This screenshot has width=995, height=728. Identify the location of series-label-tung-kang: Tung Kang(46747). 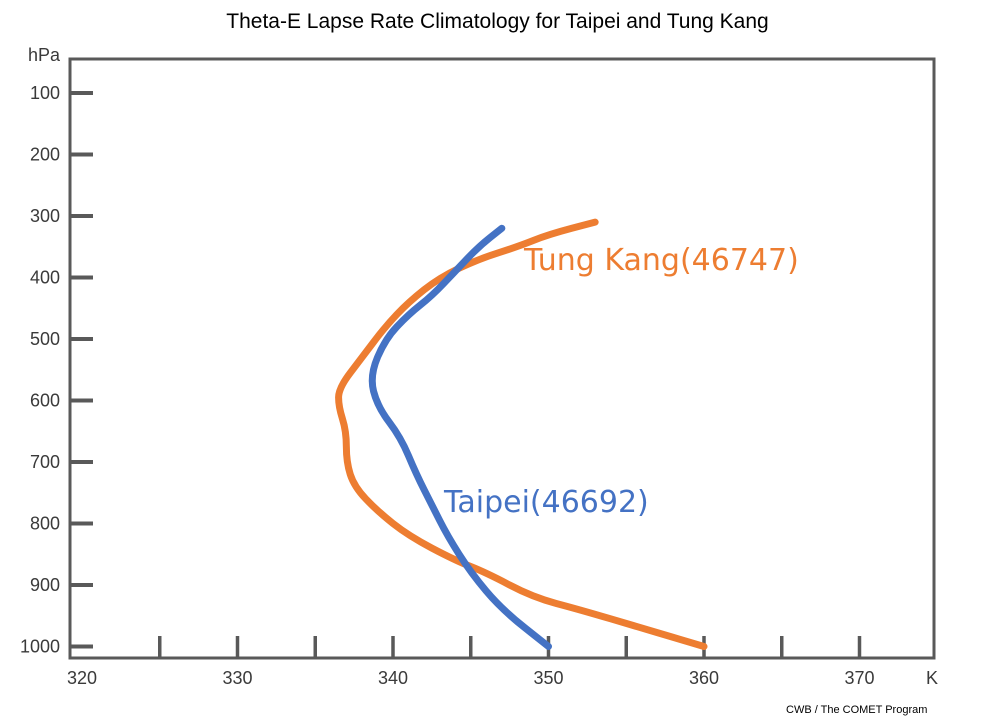
(661, 260).